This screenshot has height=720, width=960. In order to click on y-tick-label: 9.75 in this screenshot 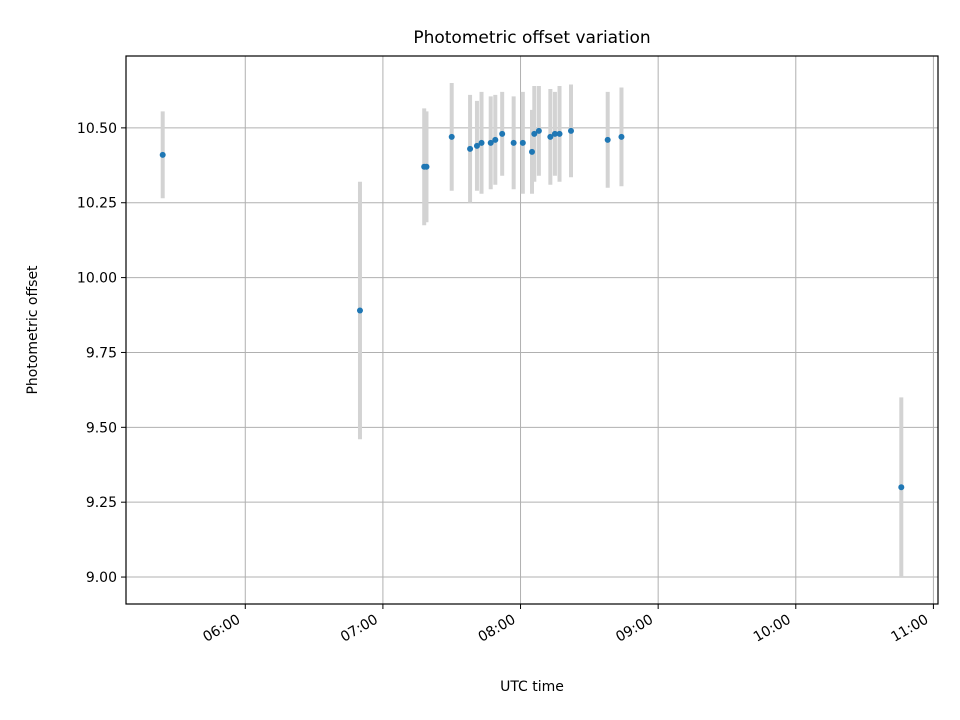, I will do `click(101, 353)`.